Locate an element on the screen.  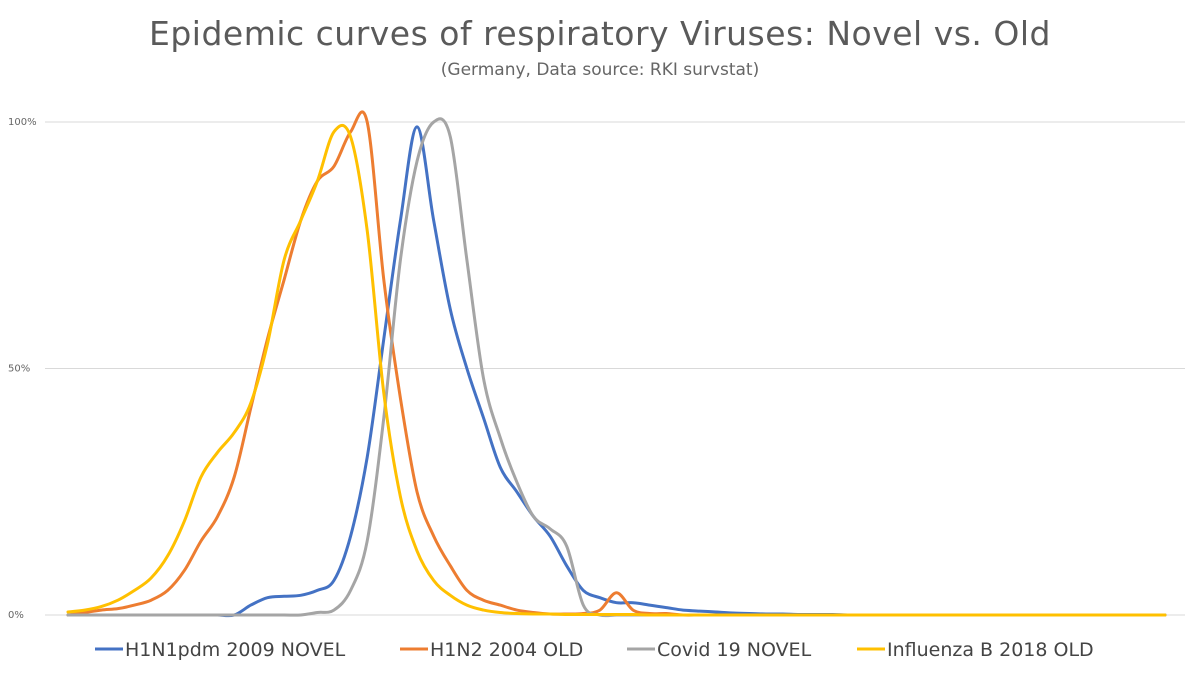
legend-label-2: H1N2 2004 OLD is located at coordinates (506, 650).